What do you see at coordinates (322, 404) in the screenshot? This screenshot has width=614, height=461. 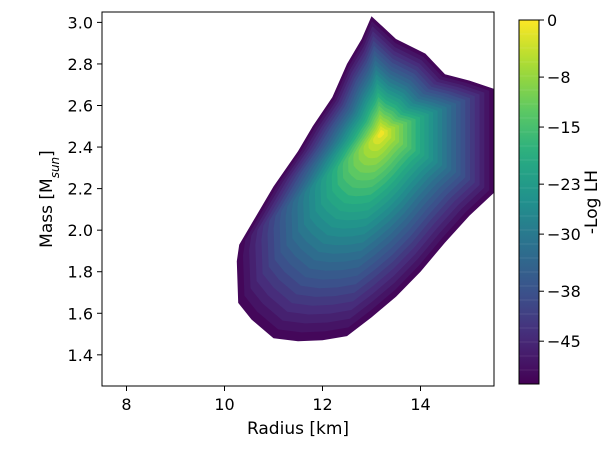 I see `x-tick-label: 12` at bounding box center [322, 404].